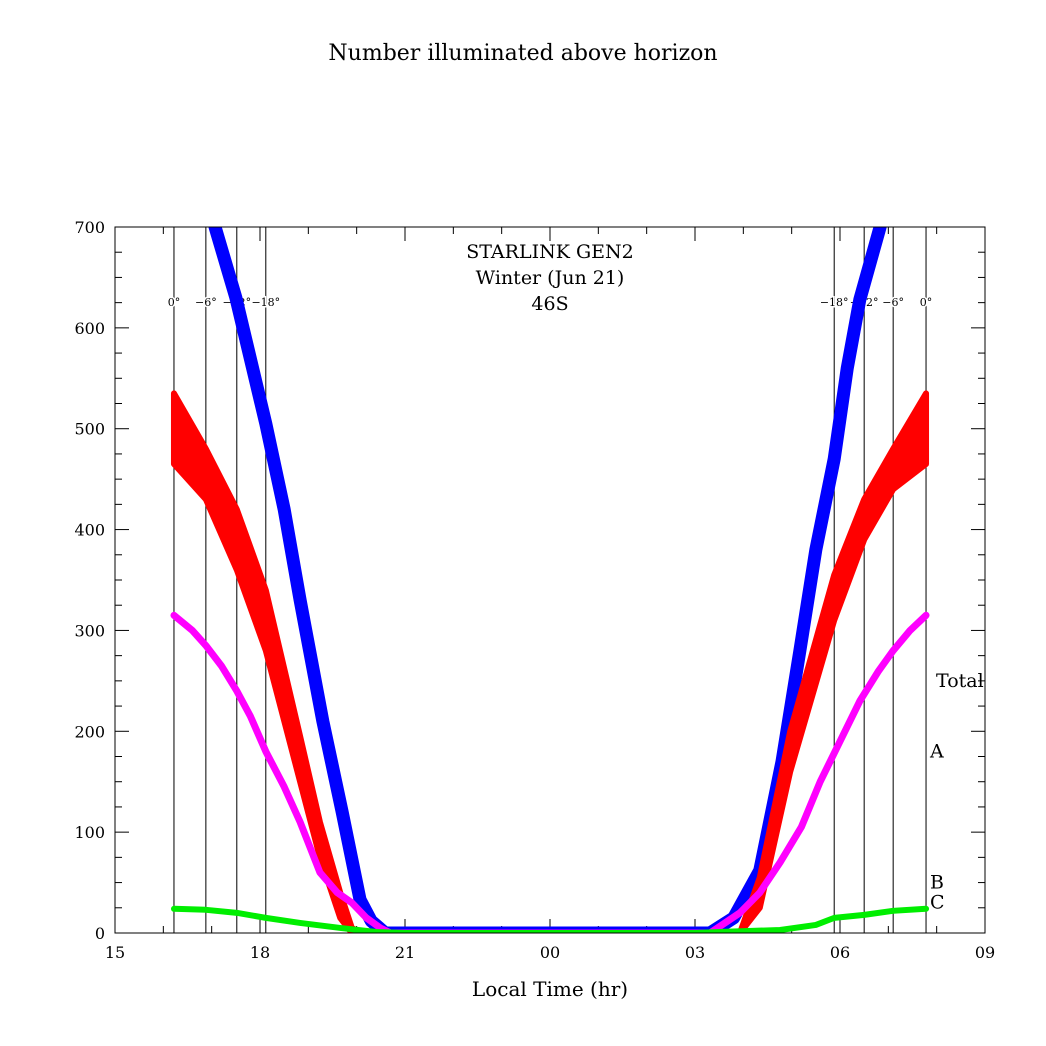 This screenshot has height=1046, width=1046. I want to click on y-tick-label: 500, so click(89, 429).